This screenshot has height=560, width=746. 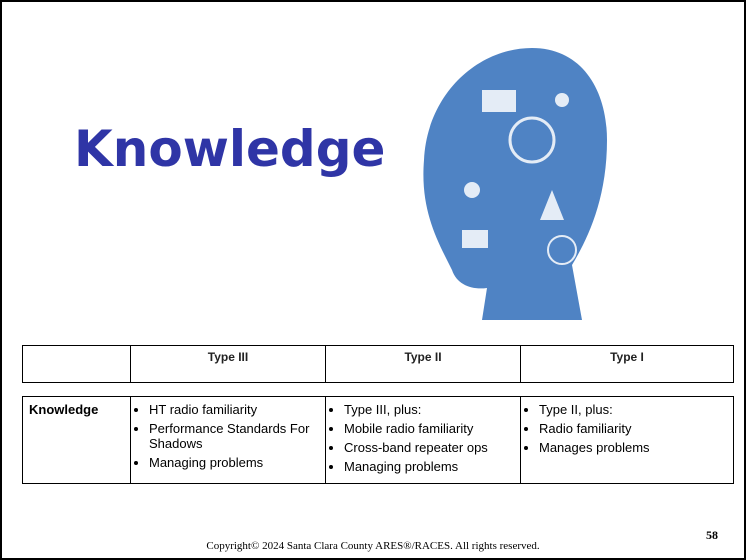 What do you see at coordinates (234, 409) in the screenshot?
I see `bullet-item: HT radio familiarity` at bounding box center [234, 409].